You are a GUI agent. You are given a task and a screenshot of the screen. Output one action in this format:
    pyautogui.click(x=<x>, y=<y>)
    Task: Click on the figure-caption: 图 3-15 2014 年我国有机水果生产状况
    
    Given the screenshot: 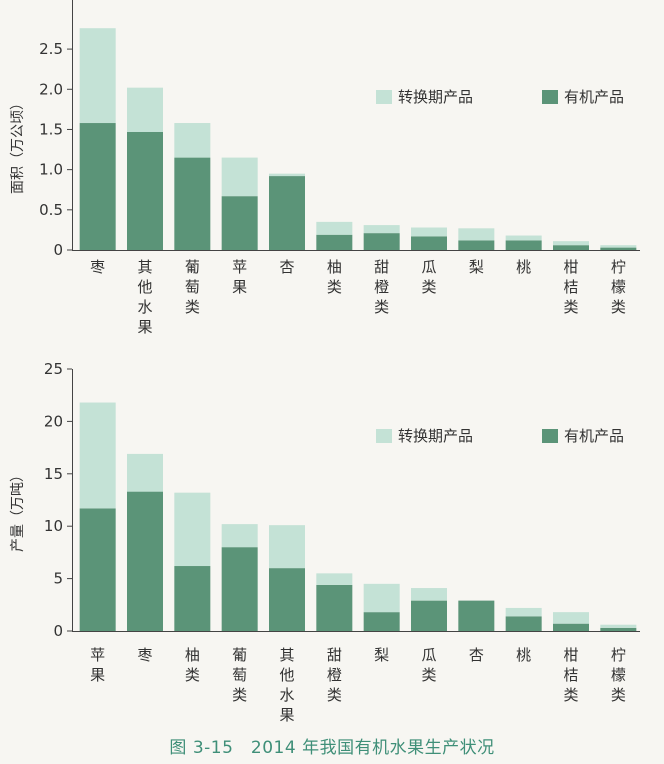 What is the action you would take?
    pyautogui.click(x=332, y=748)
    